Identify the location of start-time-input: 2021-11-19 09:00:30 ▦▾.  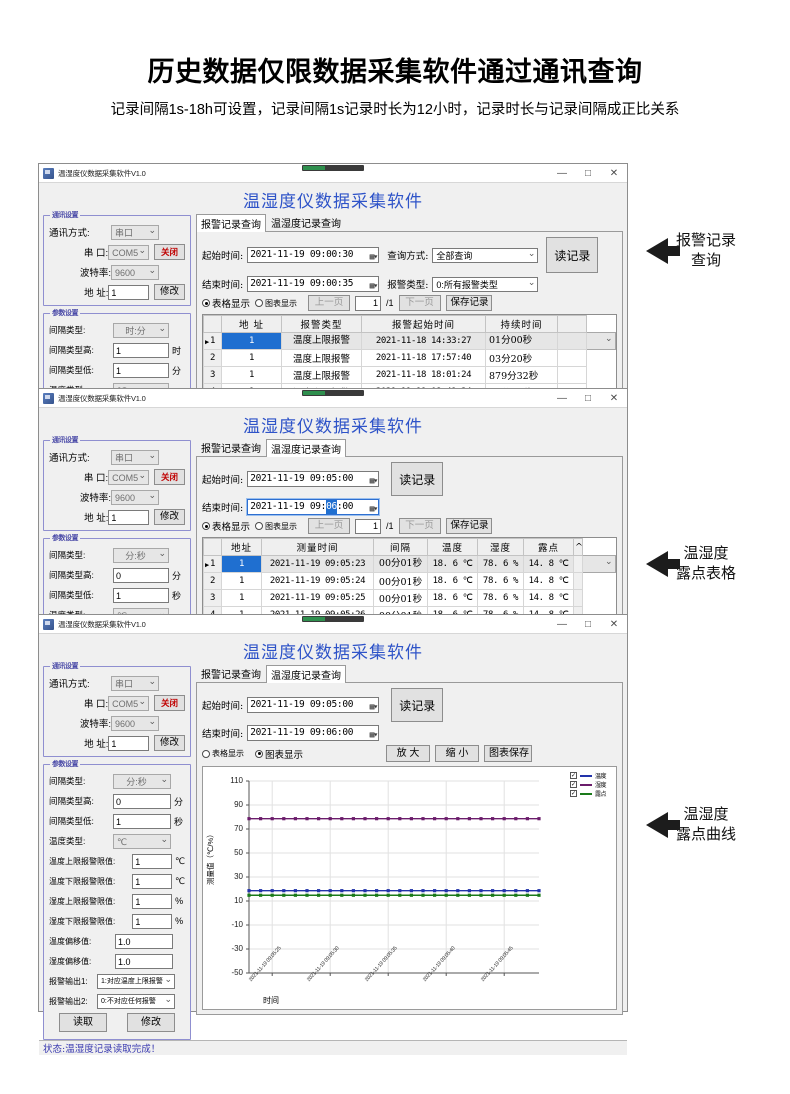
(313, 255).